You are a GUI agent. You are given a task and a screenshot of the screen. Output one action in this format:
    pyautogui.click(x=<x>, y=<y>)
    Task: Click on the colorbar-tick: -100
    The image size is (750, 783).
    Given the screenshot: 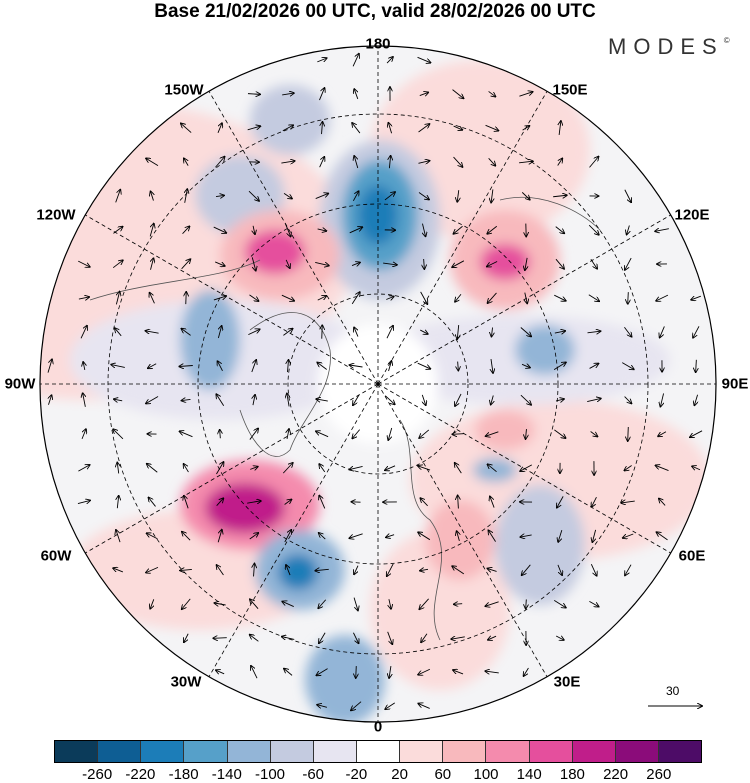 What is the action you would take?
    pyautogui.click(x=270, y=774)
    